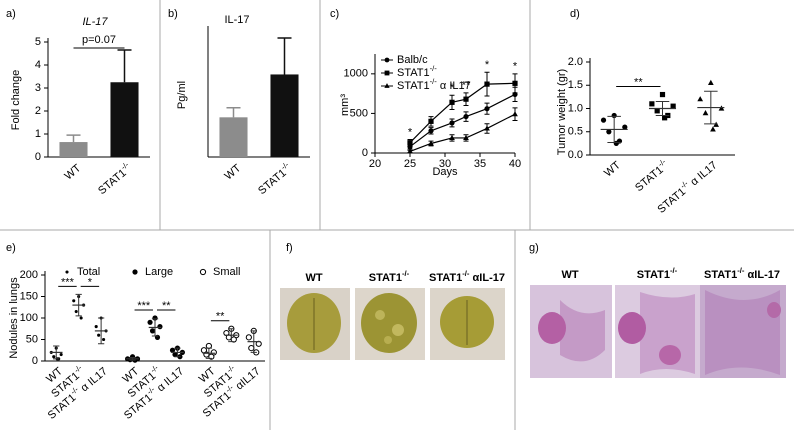  I want to click on tissue, so click(667, 333).